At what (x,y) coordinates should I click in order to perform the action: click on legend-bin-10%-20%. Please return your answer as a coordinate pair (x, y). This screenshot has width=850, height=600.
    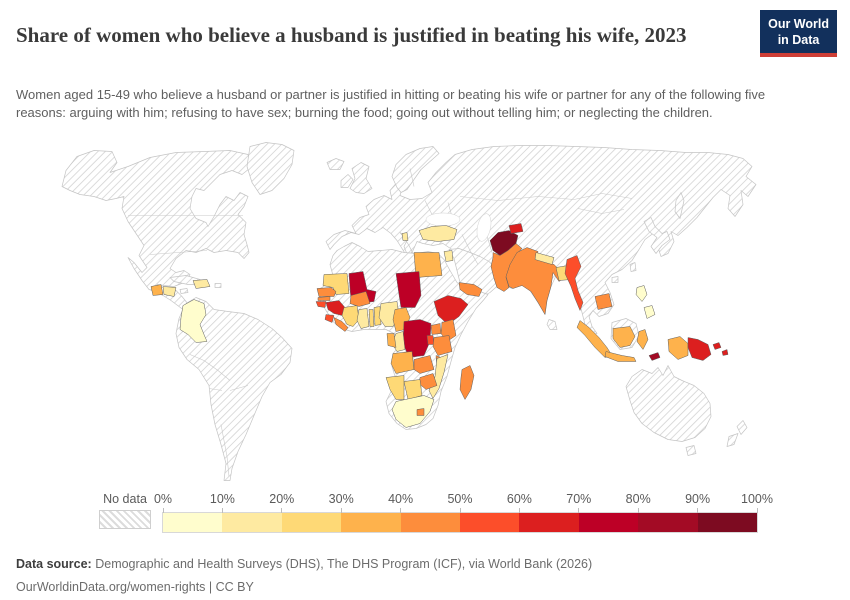
    Looking at the image, I should click on (252, 522).